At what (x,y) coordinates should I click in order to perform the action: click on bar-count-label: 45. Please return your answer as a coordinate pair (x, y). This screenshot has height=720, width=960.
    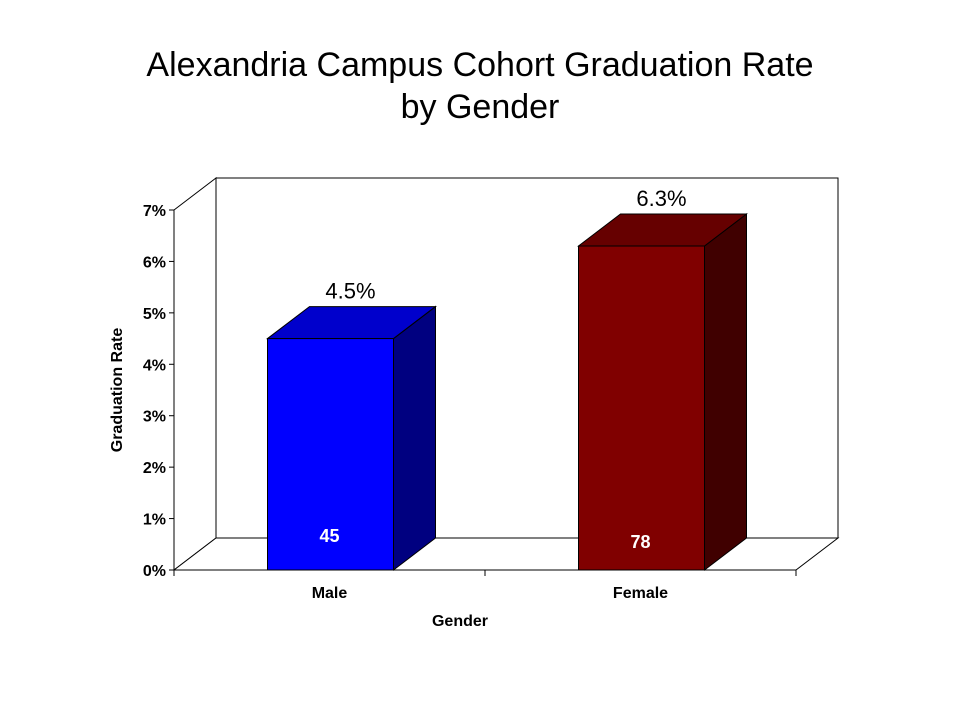
    Looking at the image, I should click on (329, 536).